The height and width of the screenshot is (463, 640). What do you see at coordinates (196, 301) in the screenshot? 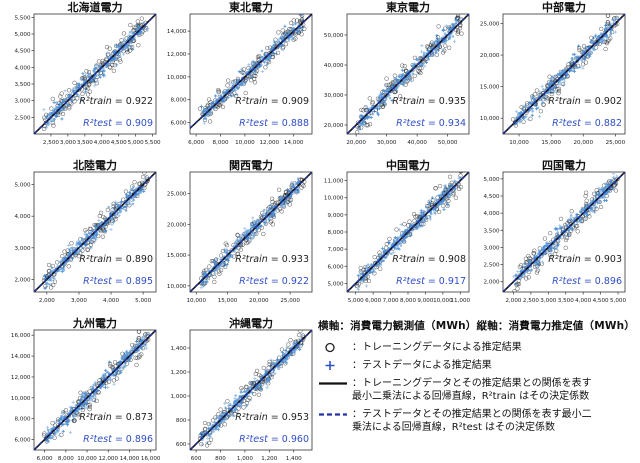
I see `x-tick-label: 10,000` at bounding box center [196, 301].